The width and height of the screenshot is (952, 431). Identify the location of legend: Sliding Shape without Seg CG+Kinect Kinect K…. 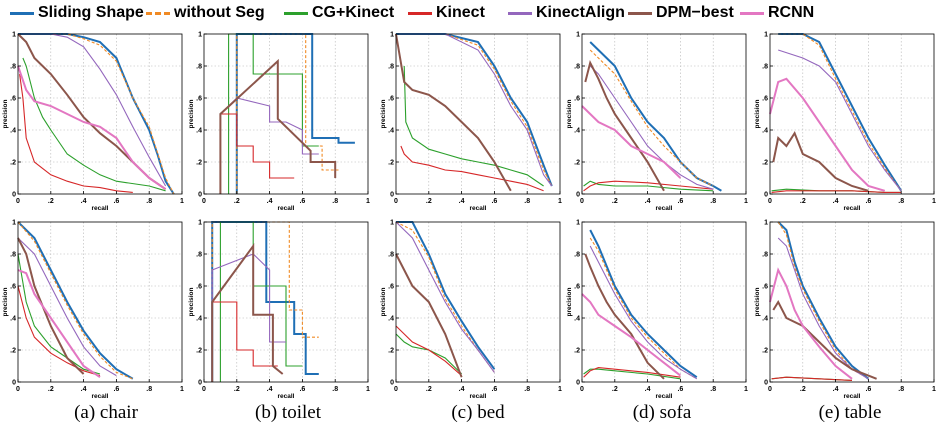
(476, 13).